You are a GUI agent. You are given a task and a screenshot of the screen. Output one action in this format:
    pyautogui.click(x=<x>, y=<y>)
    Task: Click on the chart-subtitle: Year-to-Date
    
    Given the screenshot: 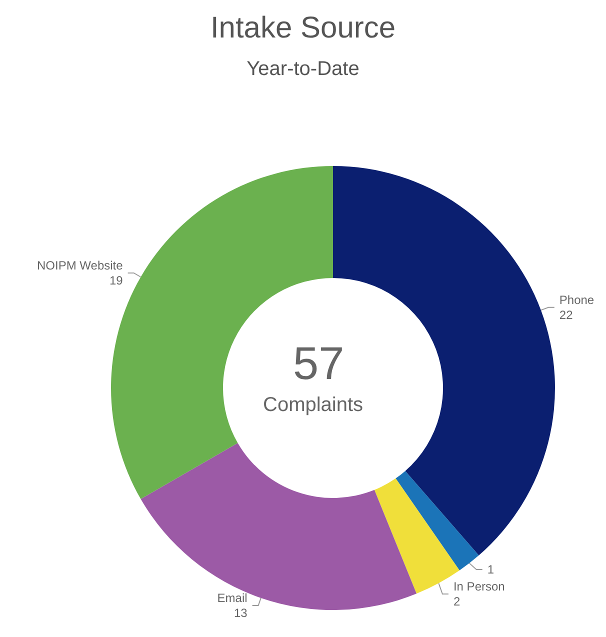 What is the action you would take?
    pyautogui.click(x=303, y=69)
    